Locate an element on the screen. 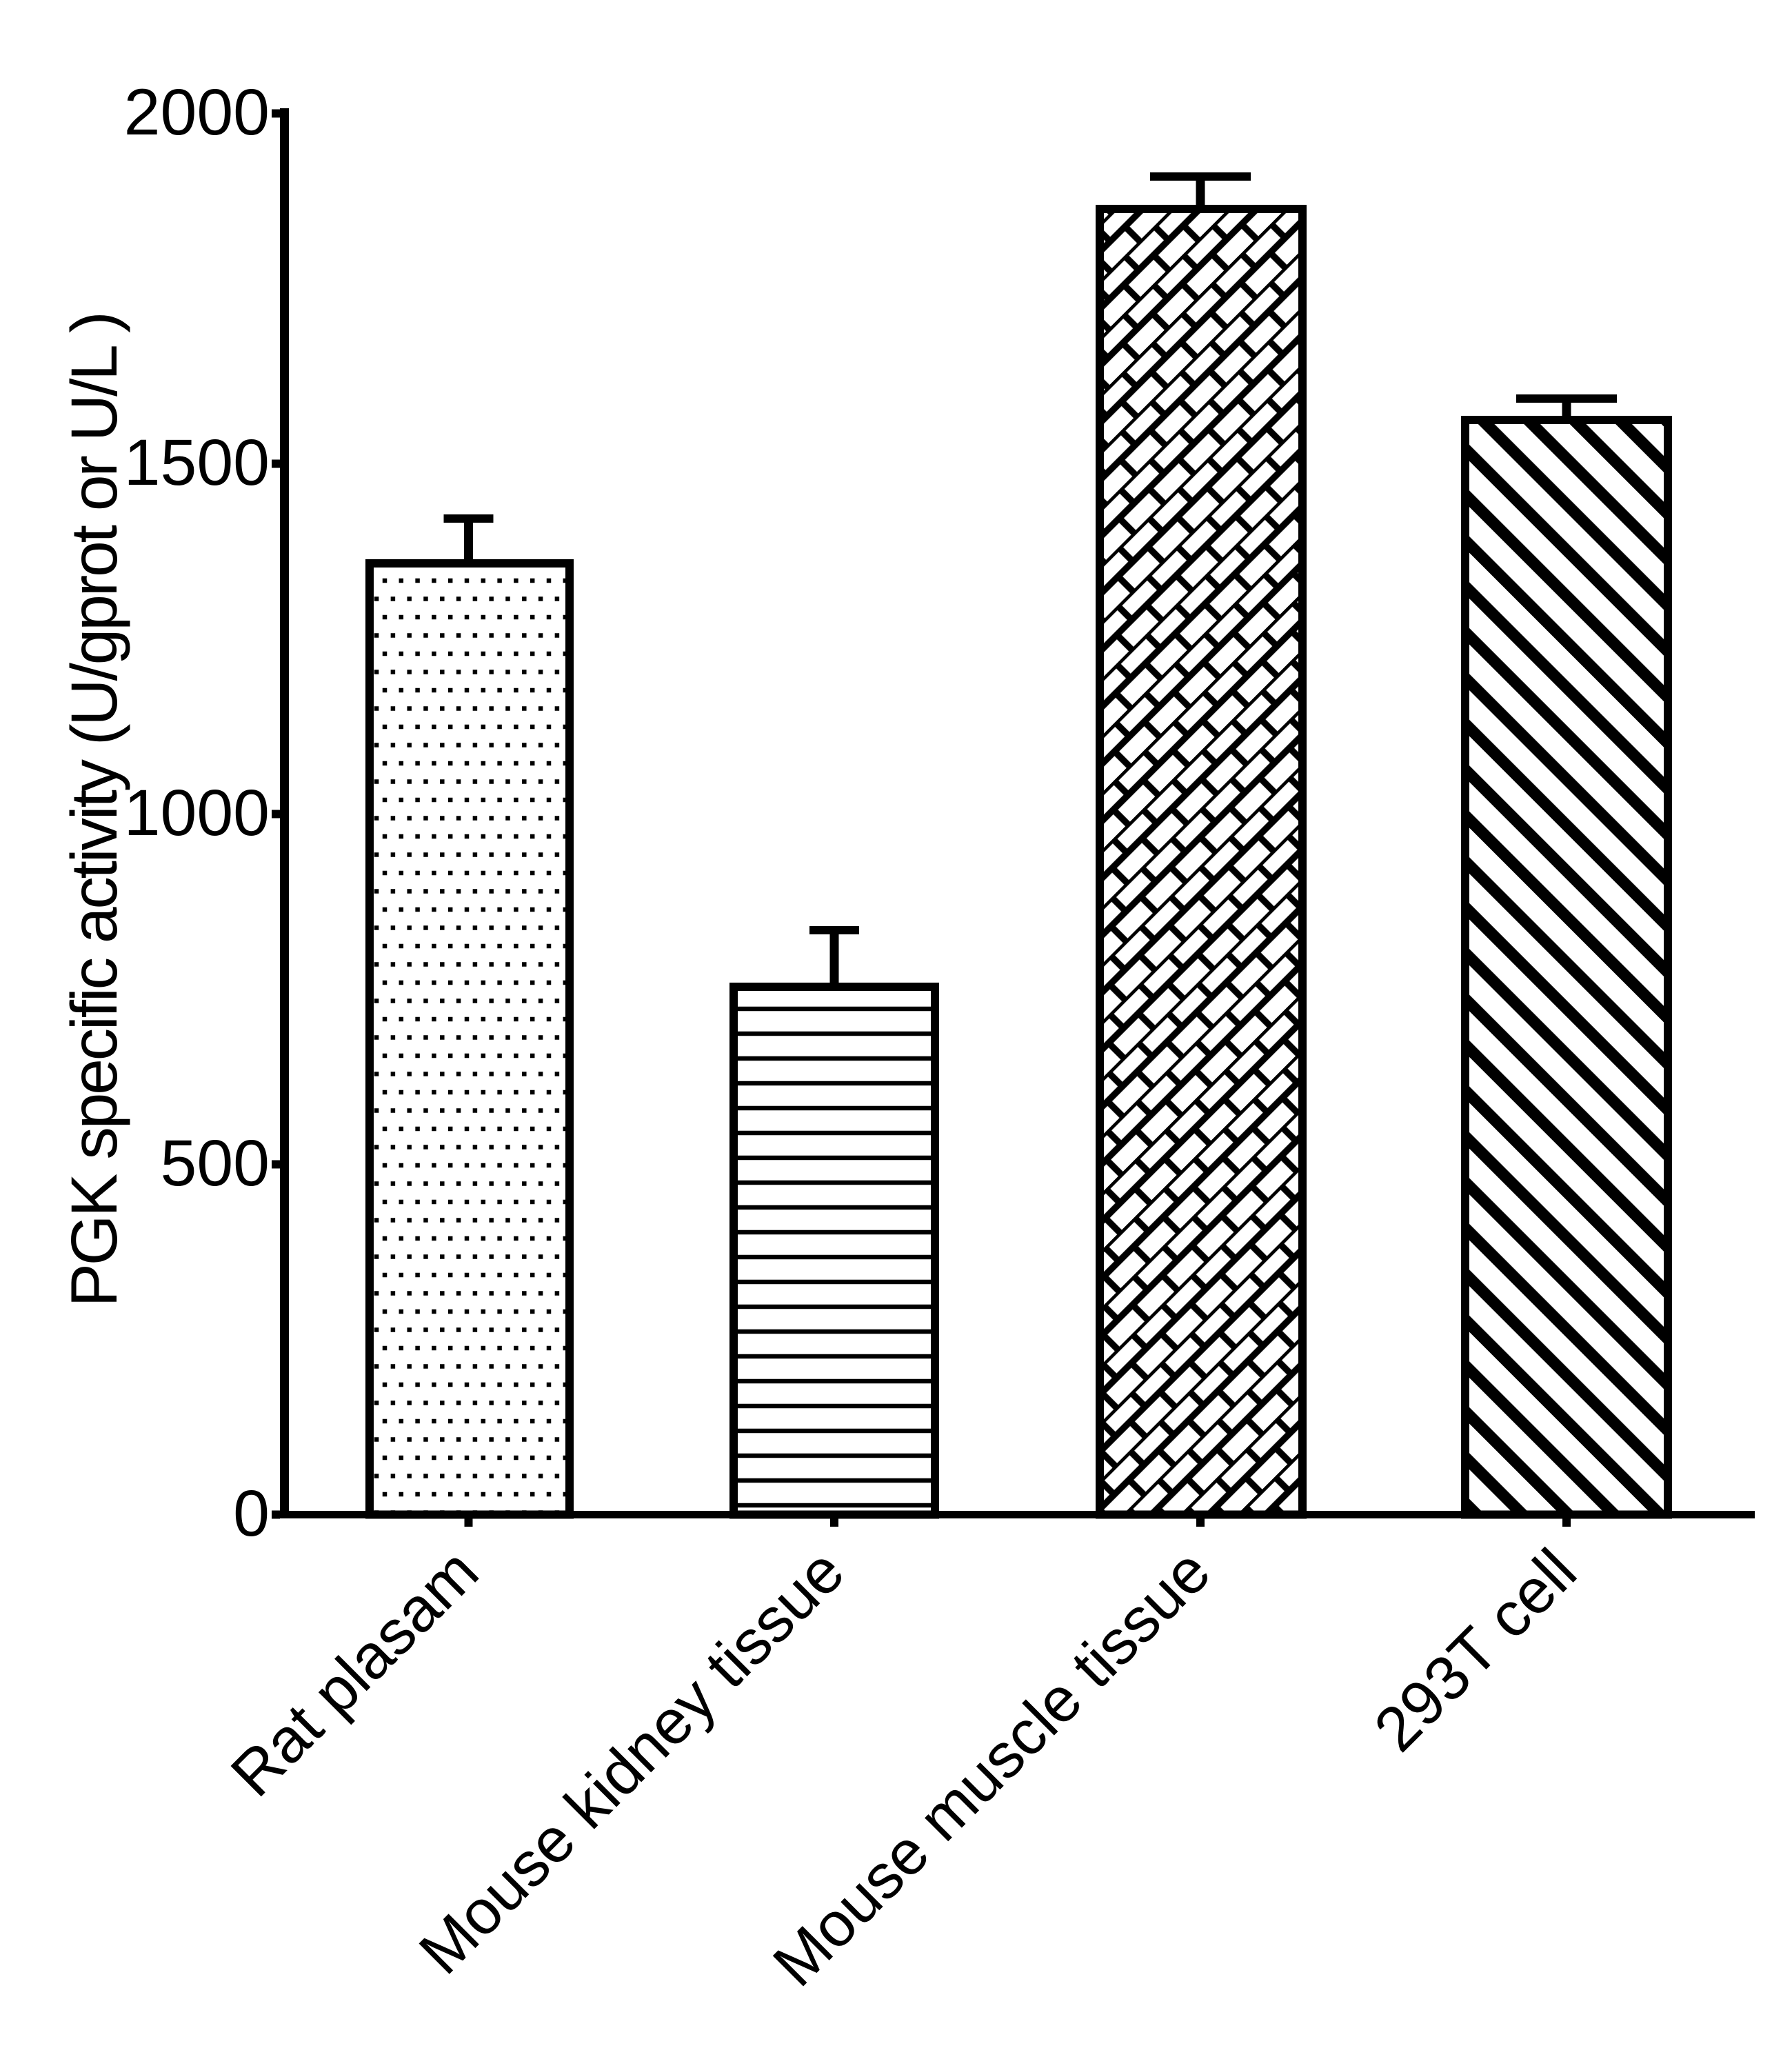 The image size is (1792, 2068). svg-text: 1000 is located at coordinates (197, 813).